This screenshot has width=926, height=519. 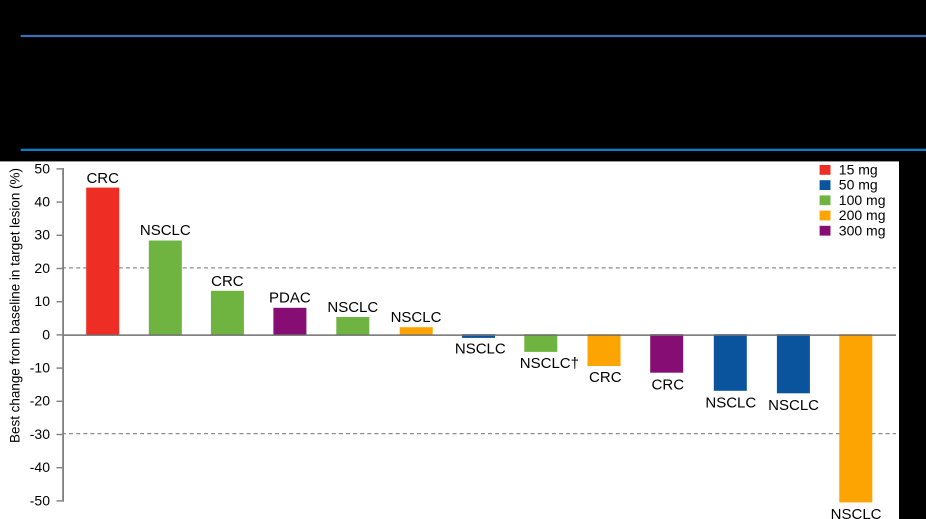 What do you see at coordinates (40, 434) in the screenshot?
I see `svg-text: -30` at bounding box center [40, 434].